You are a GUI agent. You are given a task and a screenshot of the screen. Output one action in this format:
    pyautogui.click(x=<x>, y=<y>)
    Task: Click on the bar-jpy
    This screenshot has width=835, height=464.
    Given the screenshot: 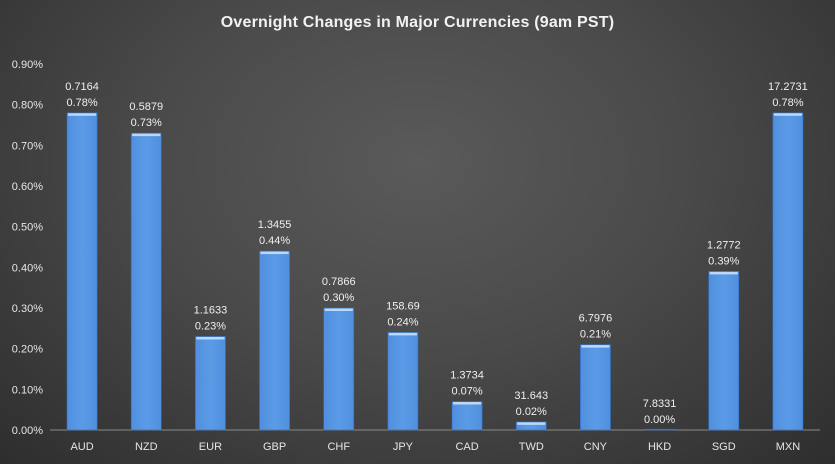 What is the action you would take?
    pyautogui.click(x=403, y=381)
    